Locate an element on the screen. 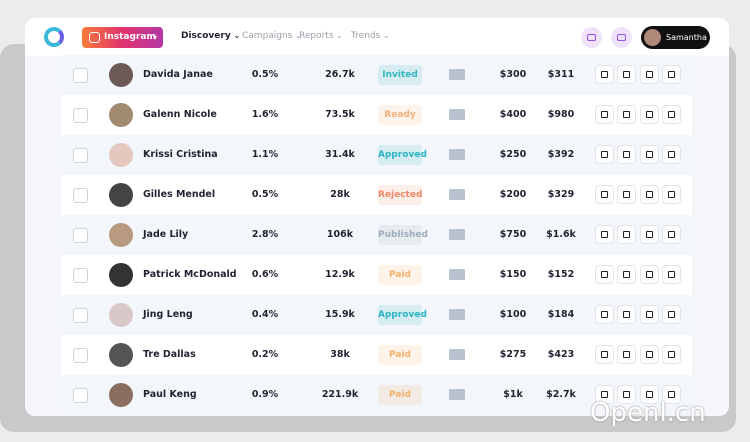 The image size is (750, 442). status-badge: Approved is located at coordinates (402, 155).